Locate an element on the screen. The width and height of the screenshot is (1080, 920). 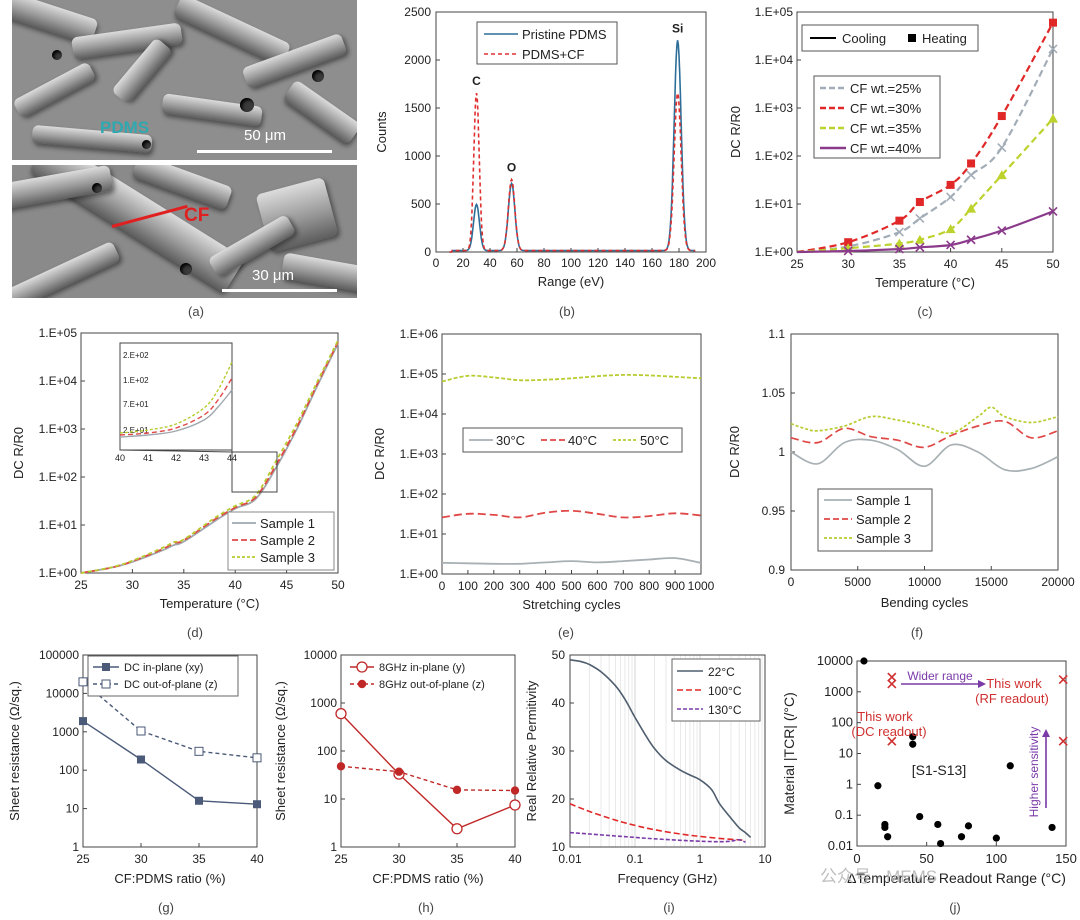
b-xtick-label: 40 is located at coordinates (490, 263).